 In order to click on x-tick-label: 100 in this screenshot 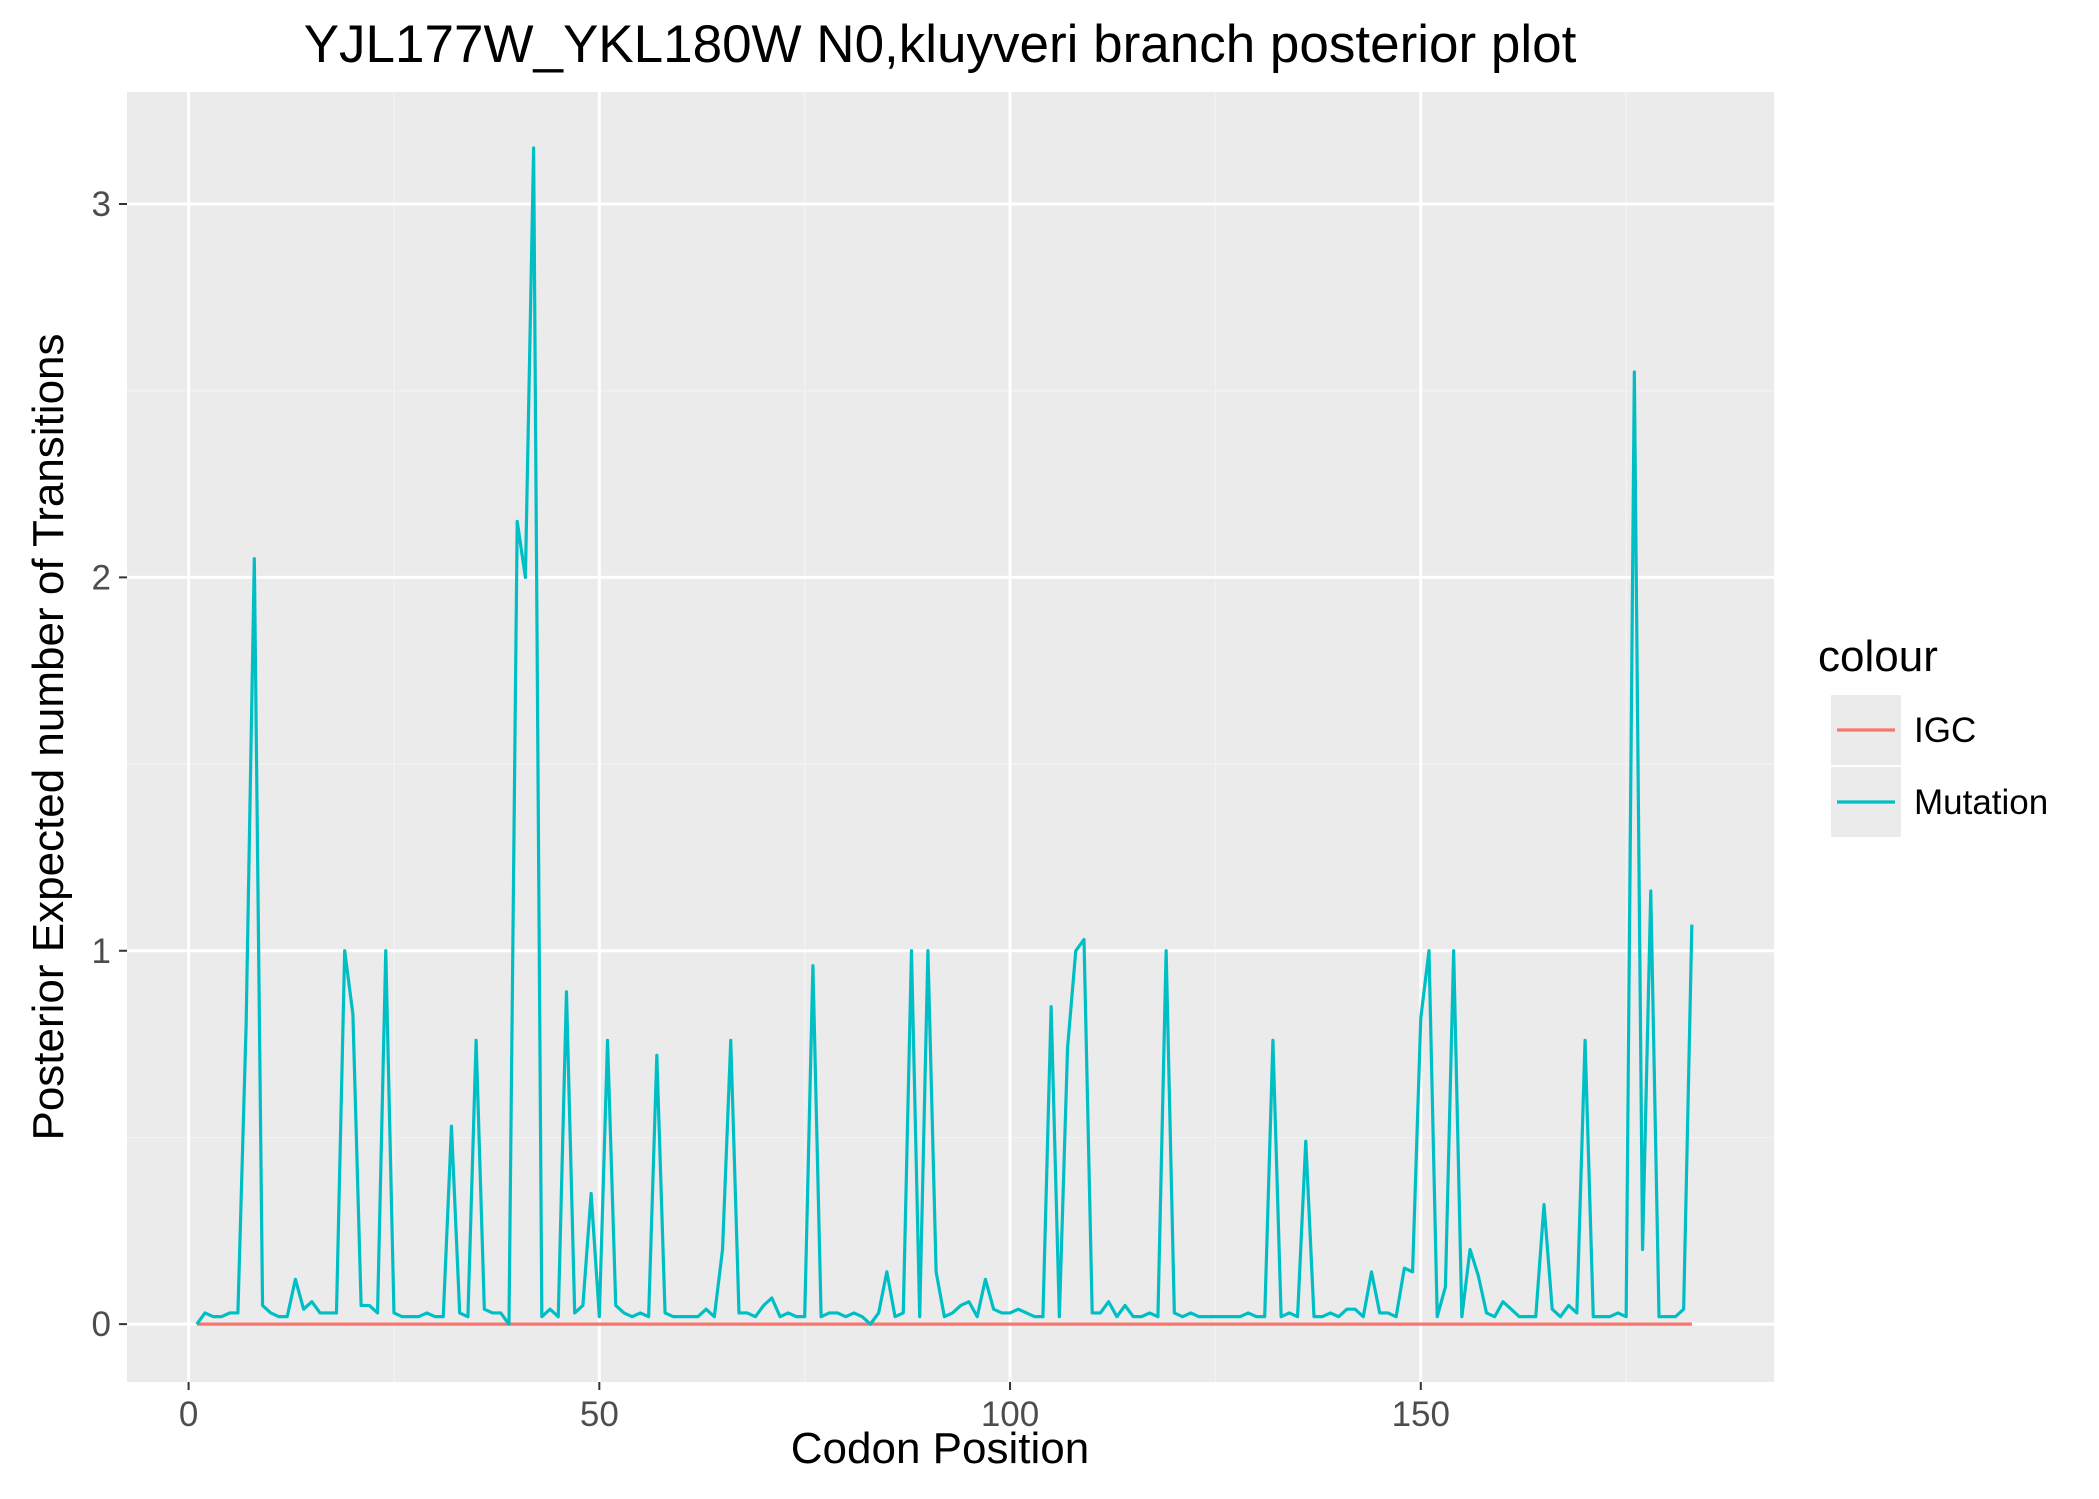, I will do `click(1010, 1414)`.